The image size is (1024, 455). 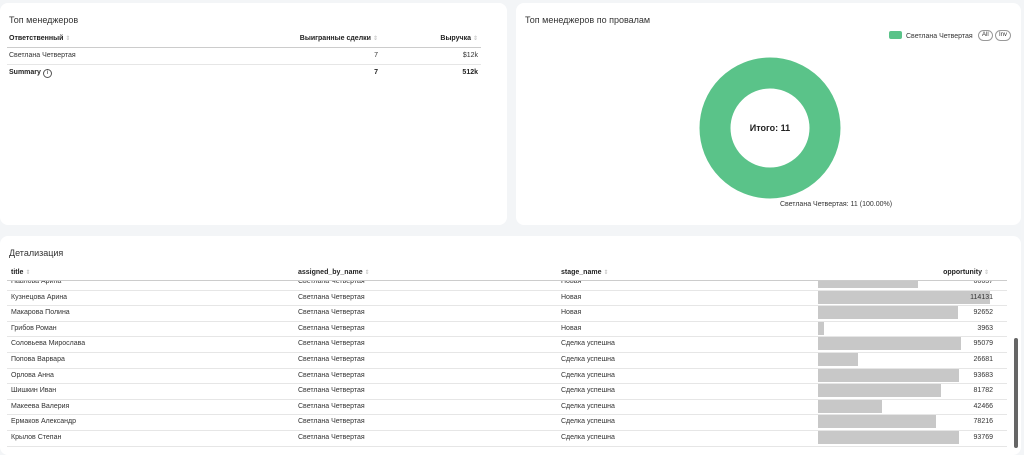 I want to click on segment-label: Светлана Четвертая: 11 (100.00%), so click(x=836, y=204).